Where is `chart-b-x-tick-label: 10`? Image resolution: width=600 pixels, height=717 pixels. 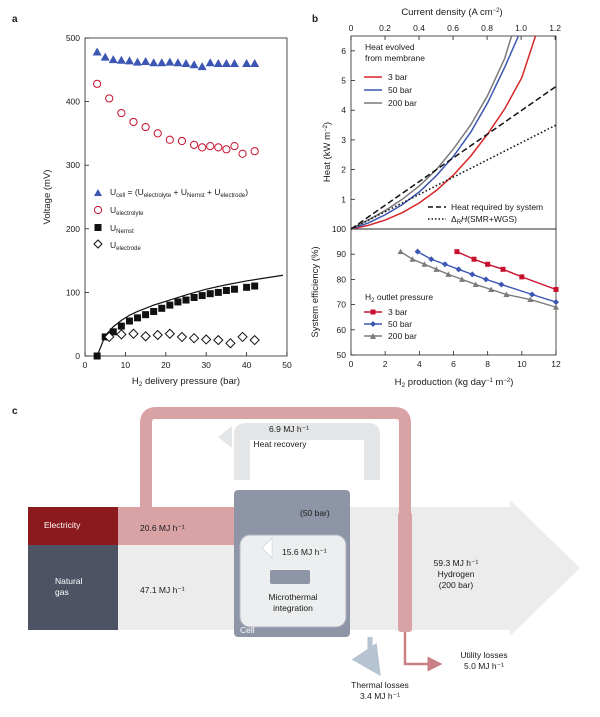 chart-b-x-tick-label: 10 is located at coordinates (522, 364).